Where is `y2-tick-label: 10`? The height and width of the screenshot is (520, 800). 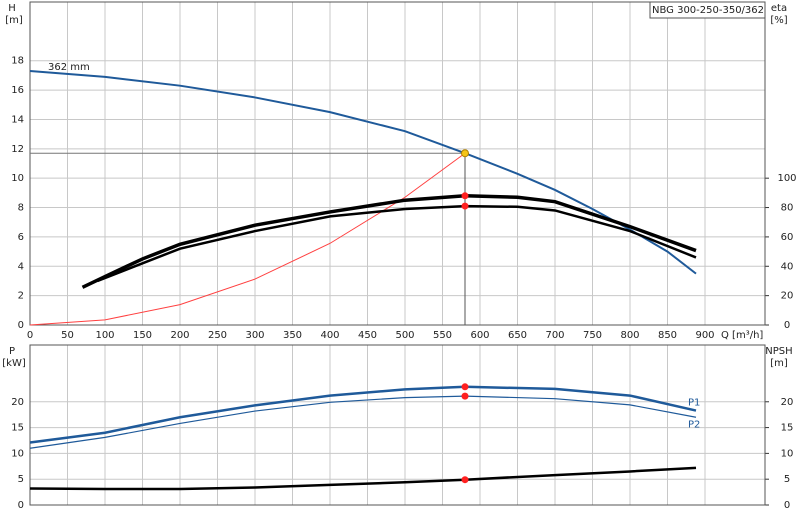 y2-tick-label: 10 is located at coordinates (787, 453).